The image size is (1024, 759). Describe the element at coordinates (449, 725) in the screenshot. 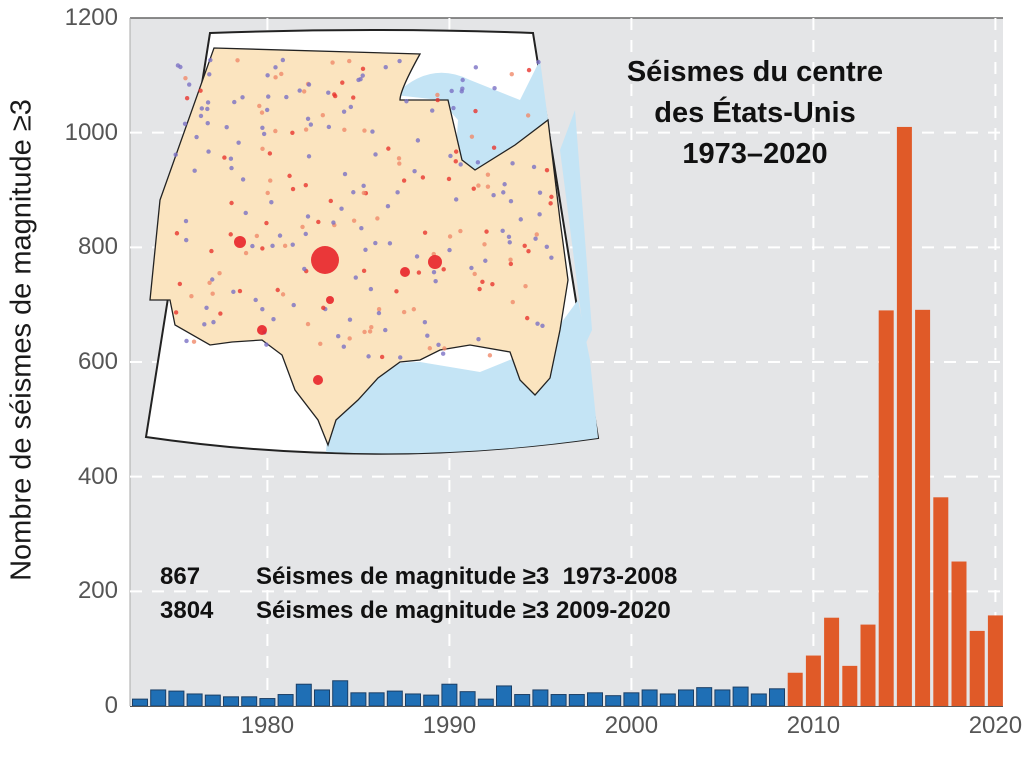

I see `x-tick-label: 1990` at that location.